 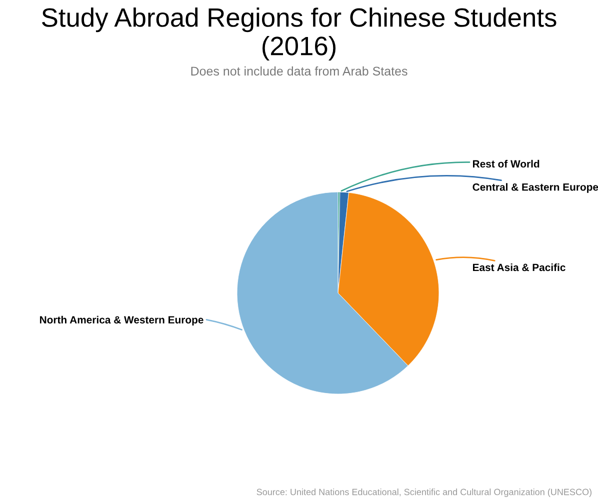 I want to click on slice-label: Rest of World, so click(x=506, y=164).